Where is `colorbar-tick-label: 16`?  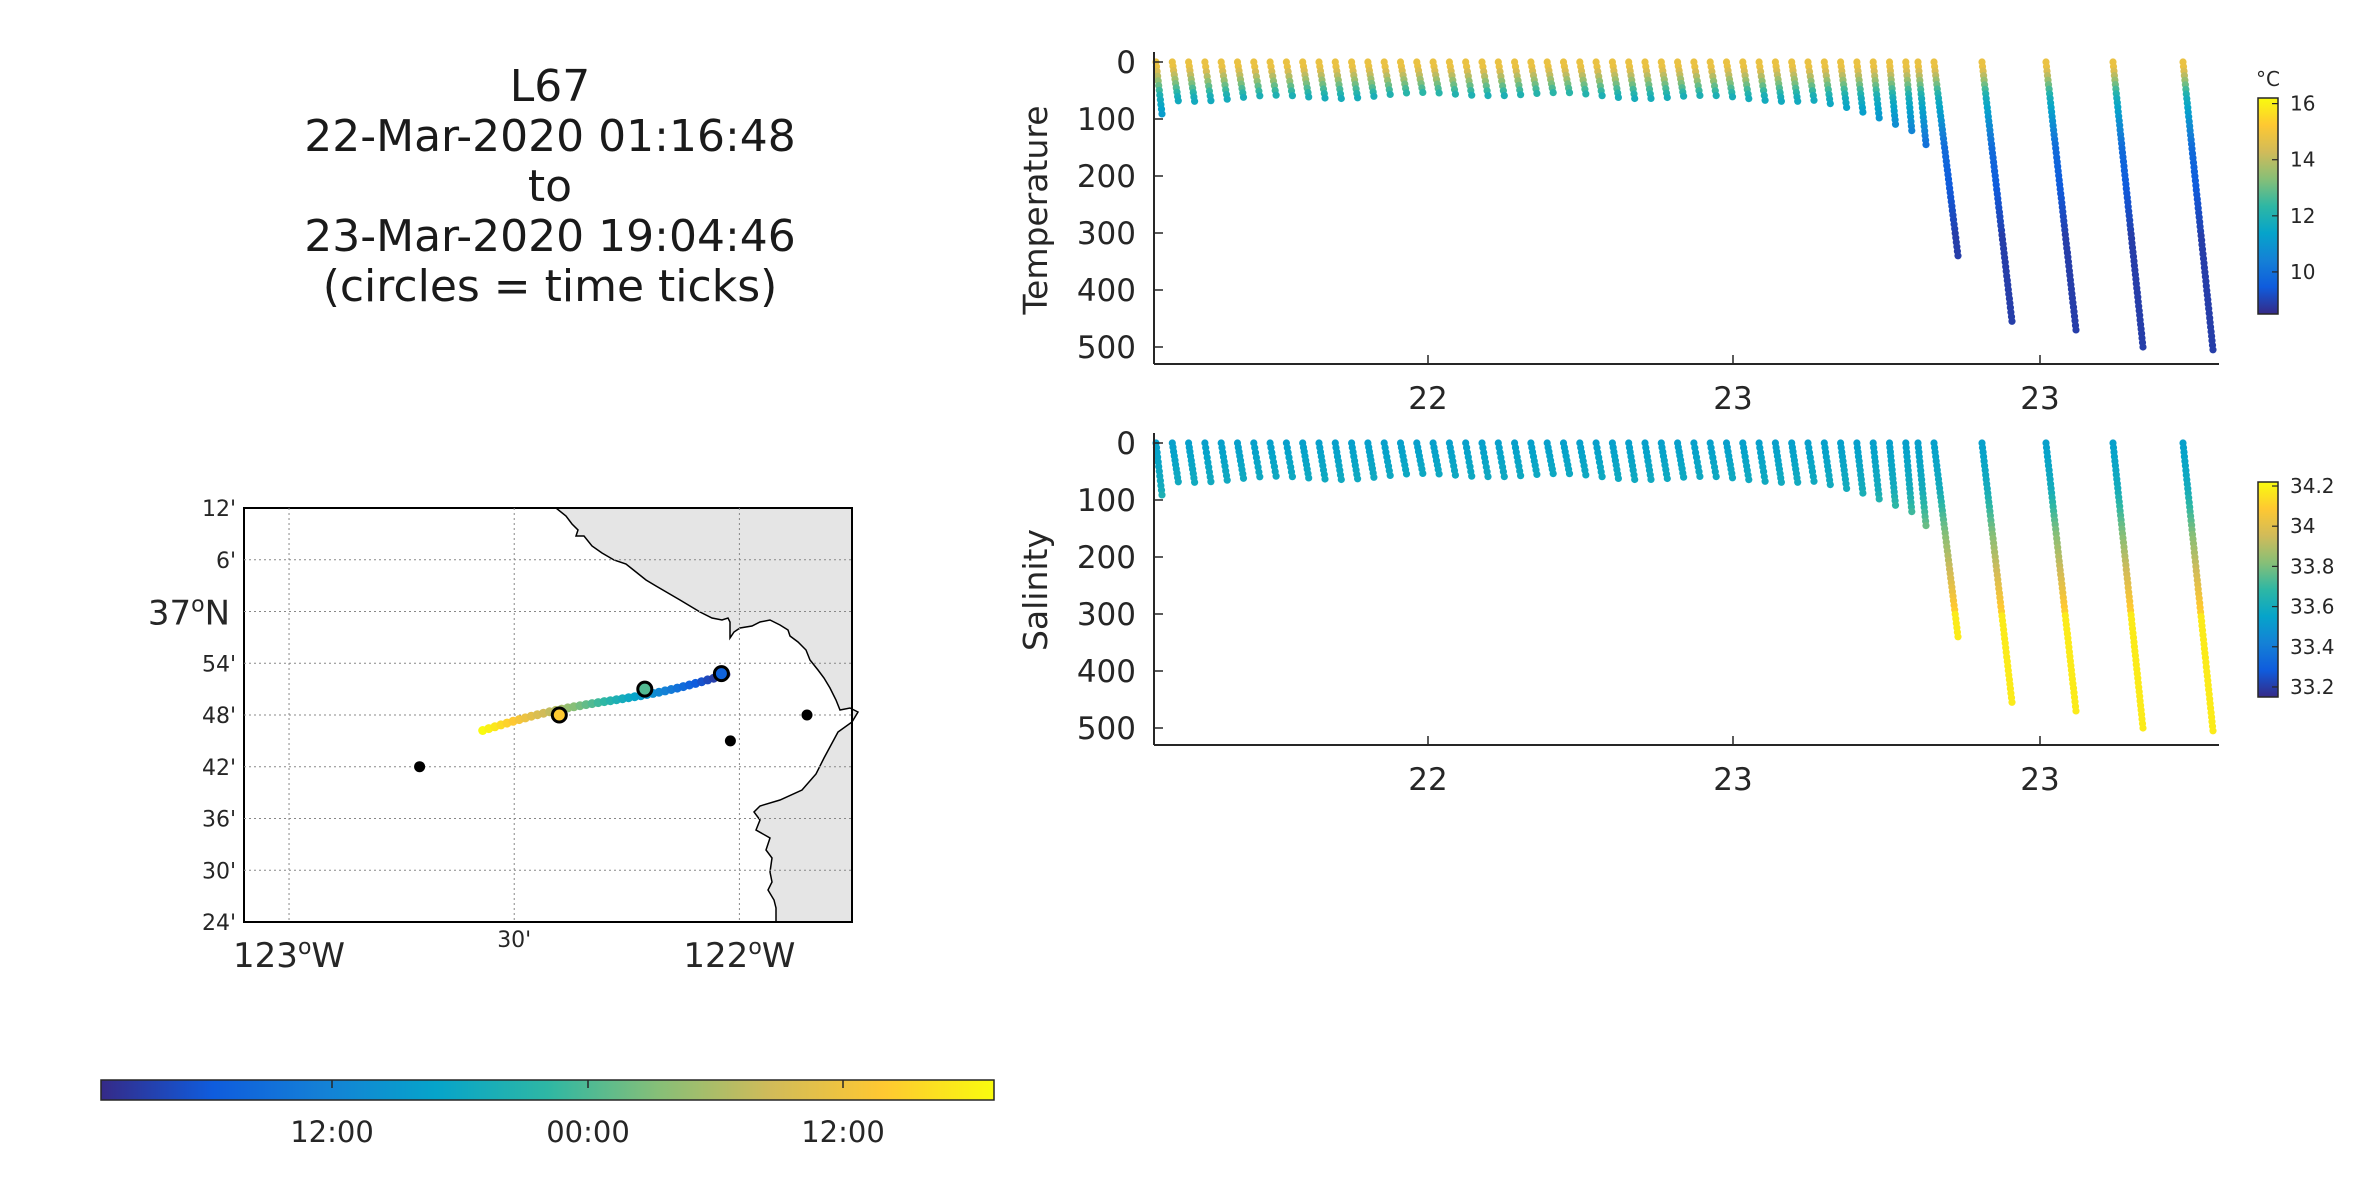 colorbar-tick-label: 16 is located at coordinates (2302, 104).